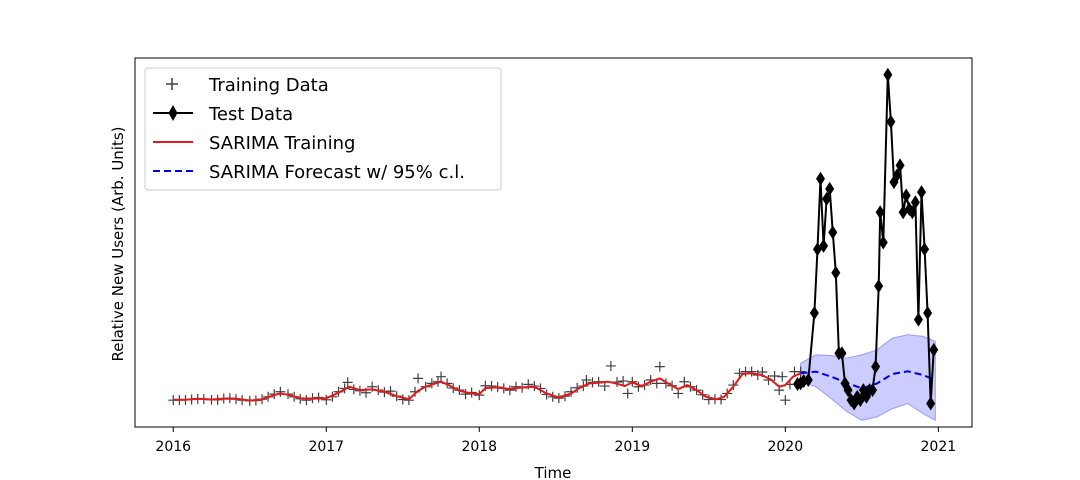 The image size is (1080, 480). I want to click on x-tick-label: 2020, so click(785, 447).